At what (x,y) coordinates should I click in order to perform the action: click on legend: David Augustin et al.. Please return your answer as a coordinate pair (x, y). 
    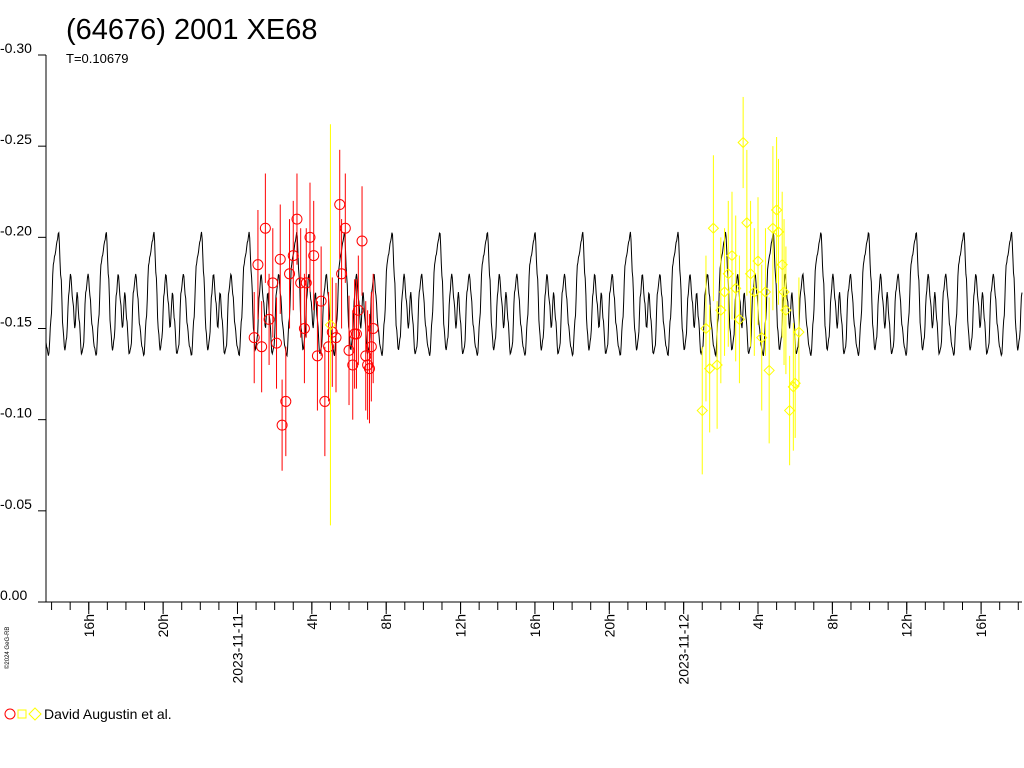
    Looking at the image, I should click on (88, 714).